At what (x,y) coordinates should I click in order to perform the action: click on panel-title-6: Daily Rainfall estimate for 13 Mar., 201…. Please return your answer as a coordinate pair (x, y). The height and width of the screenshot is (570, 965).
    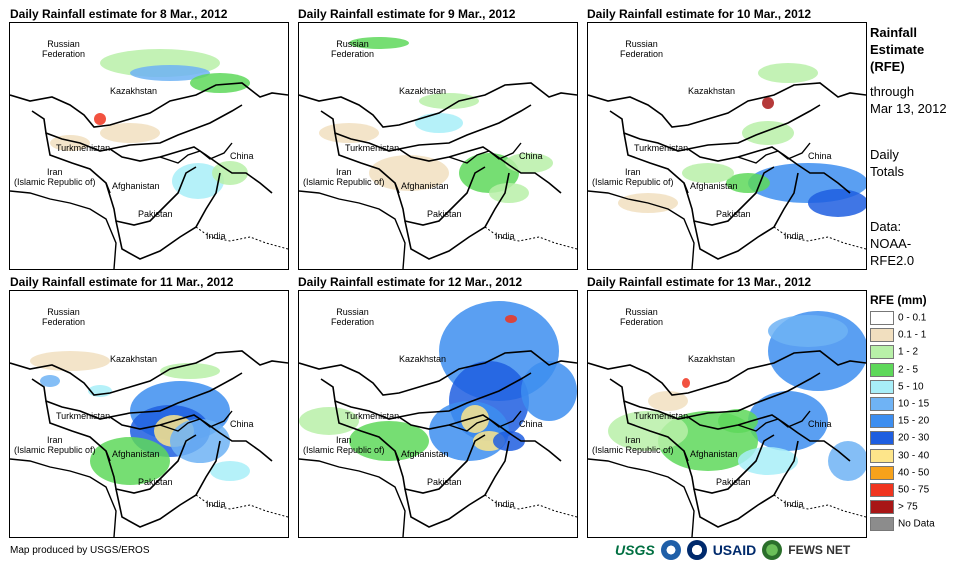
    Looking at the image, I should click on (699, 282).